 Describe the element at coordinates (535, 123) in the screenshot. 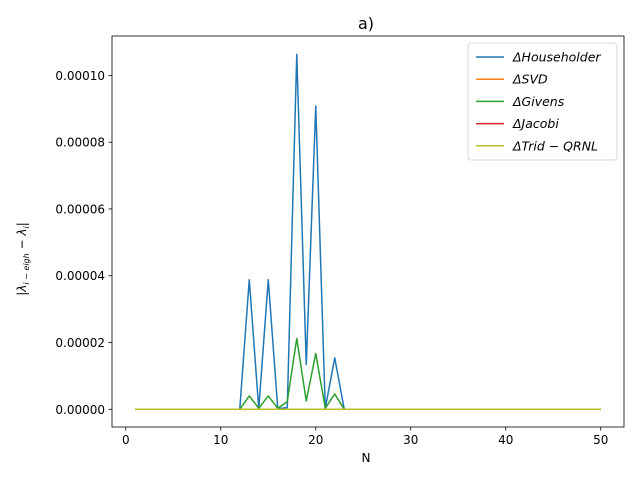

I see `legend-label-3: ΔJacobi` at that location.